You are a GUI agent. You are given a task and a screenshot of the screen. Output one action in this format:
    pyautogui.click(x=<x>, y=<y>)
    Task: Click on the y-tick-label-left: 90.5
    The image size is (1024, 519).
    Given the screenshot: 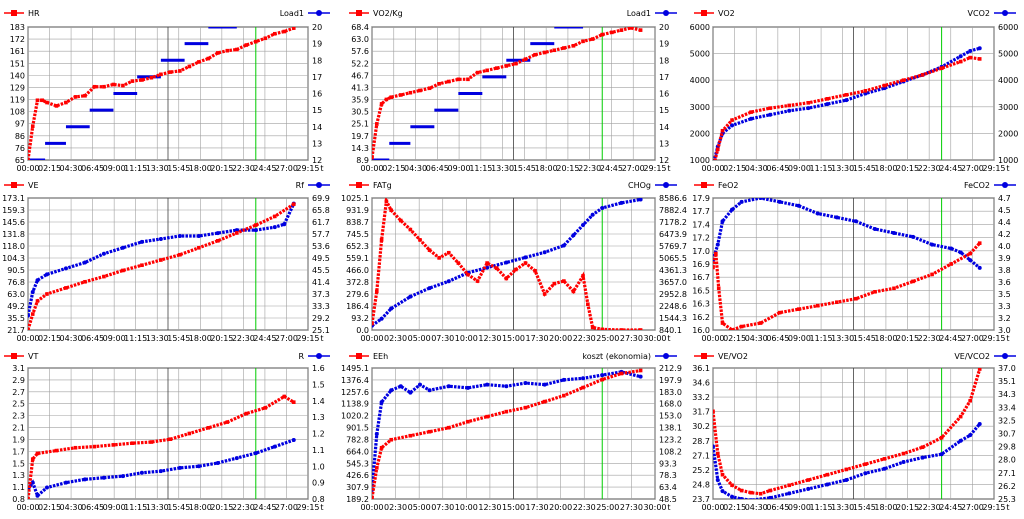 What is the action you would take?
    pyautogui.click(x=16, y=270)
    